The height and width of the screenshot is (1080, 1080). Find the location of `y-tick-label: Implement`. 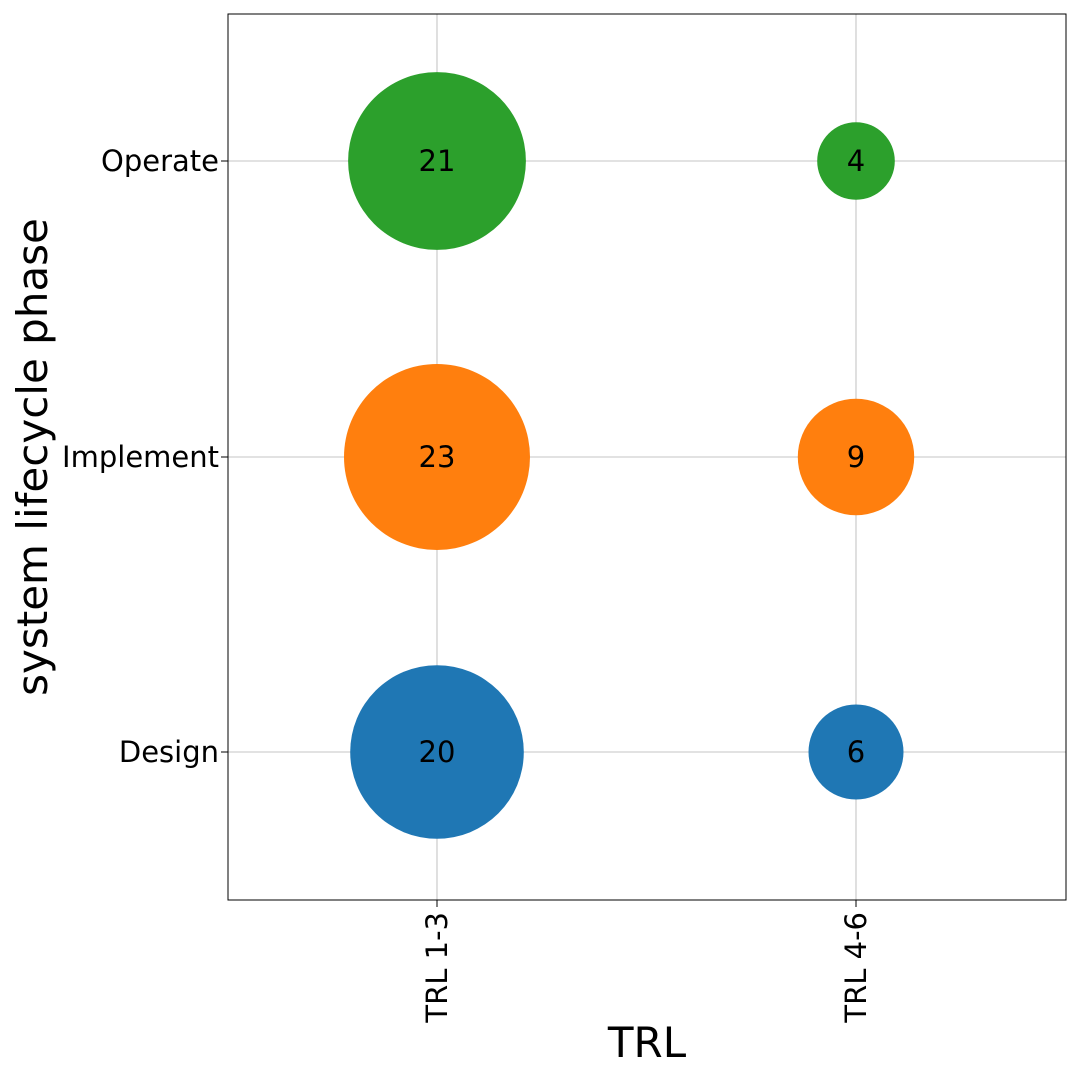

y-tick-label: Implement is located at coordinates (140, 457).